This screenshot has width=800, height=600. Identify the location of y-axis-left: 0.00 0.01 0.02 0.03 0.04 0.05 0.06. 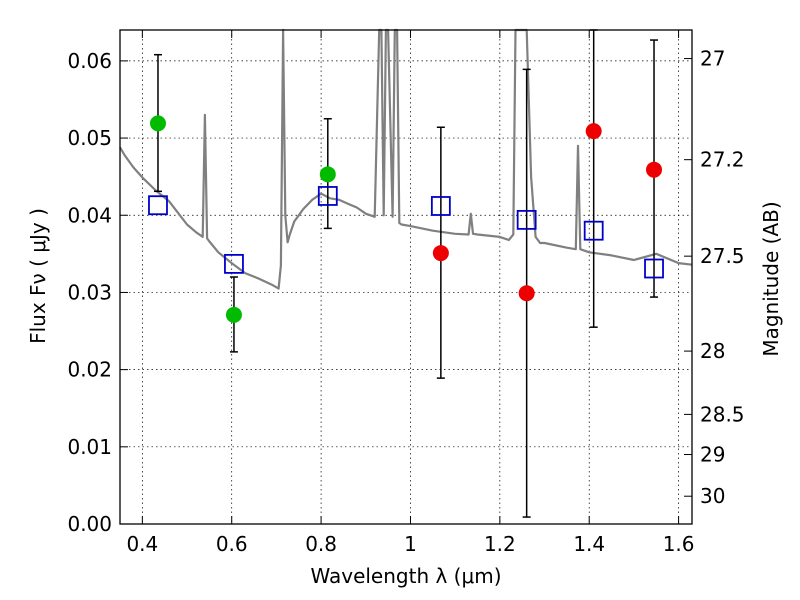
(97, 292).